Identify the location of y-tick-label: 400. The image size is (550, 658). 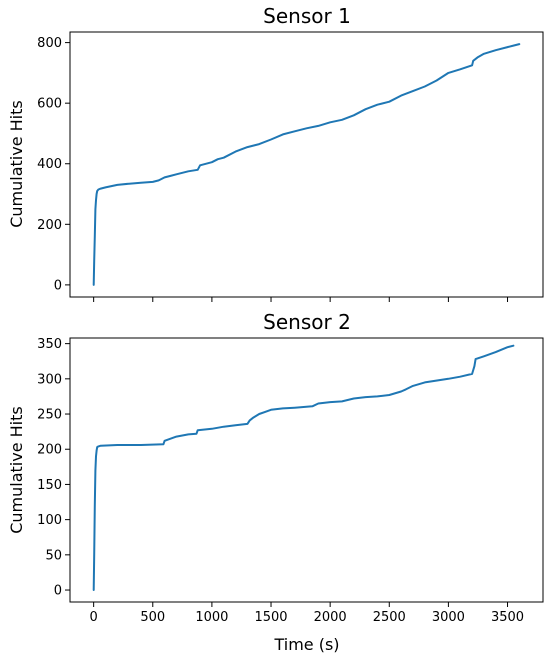
(49, 164).